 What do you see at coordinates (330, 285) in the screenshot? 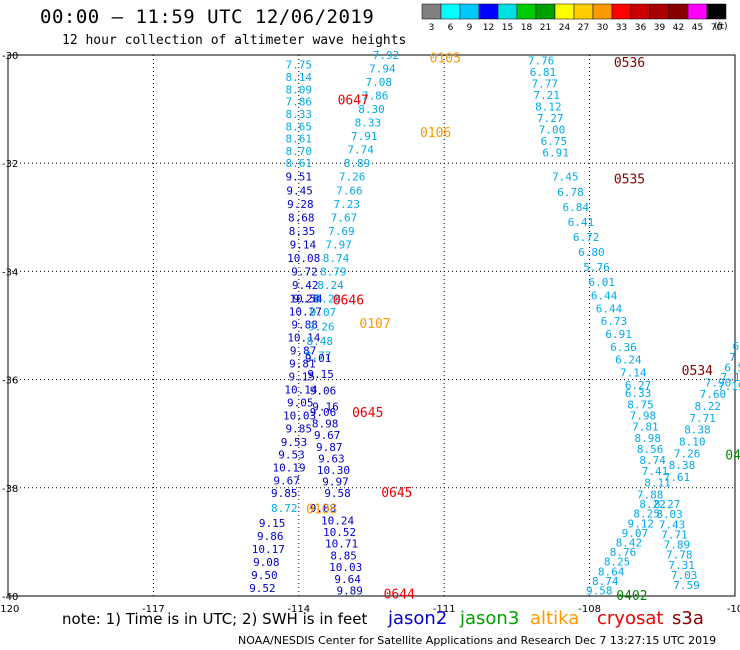
I see `swh-value: 8.24` at bounding box center [330, 285].